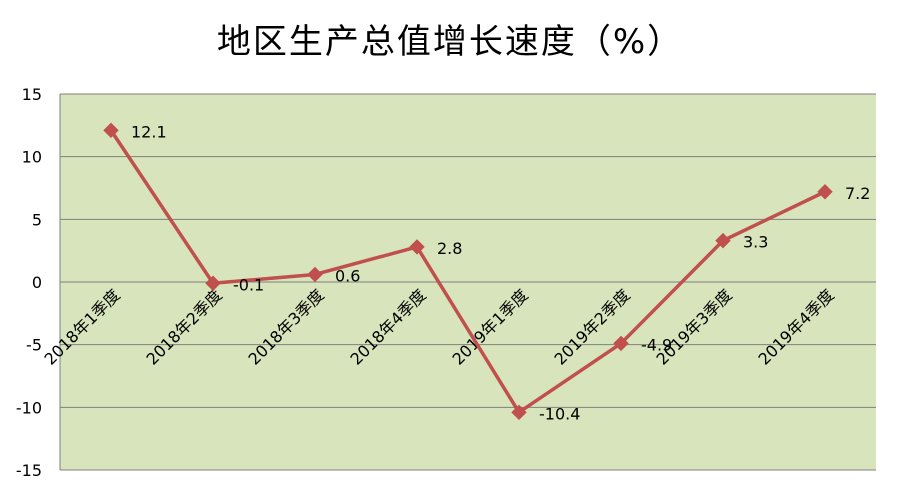  I want to click on y-tick-label: -5, so click(34, 345).